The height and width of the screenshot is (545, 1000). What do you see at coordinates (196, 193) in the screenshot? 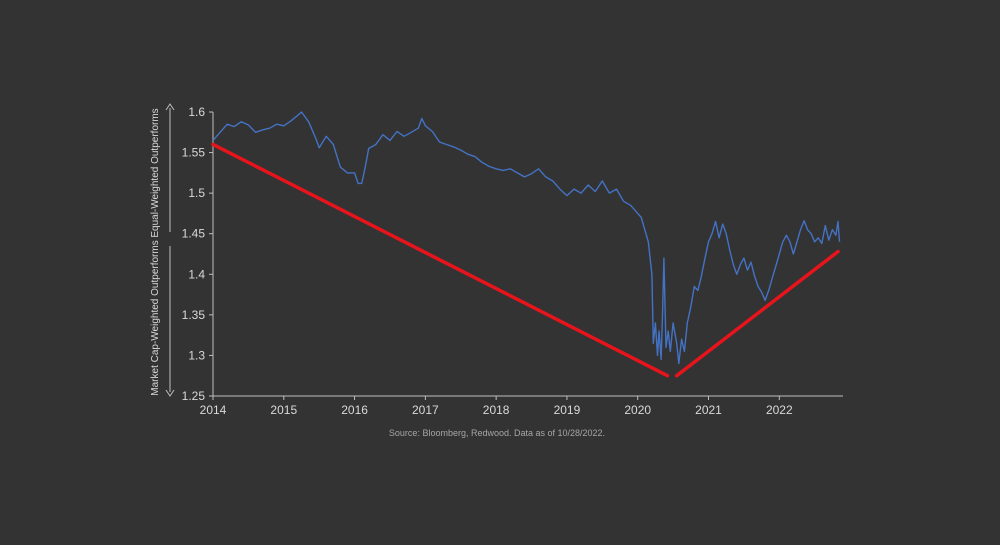
I see `y-tick-label: 1.5` at bounding box center [196, 193].